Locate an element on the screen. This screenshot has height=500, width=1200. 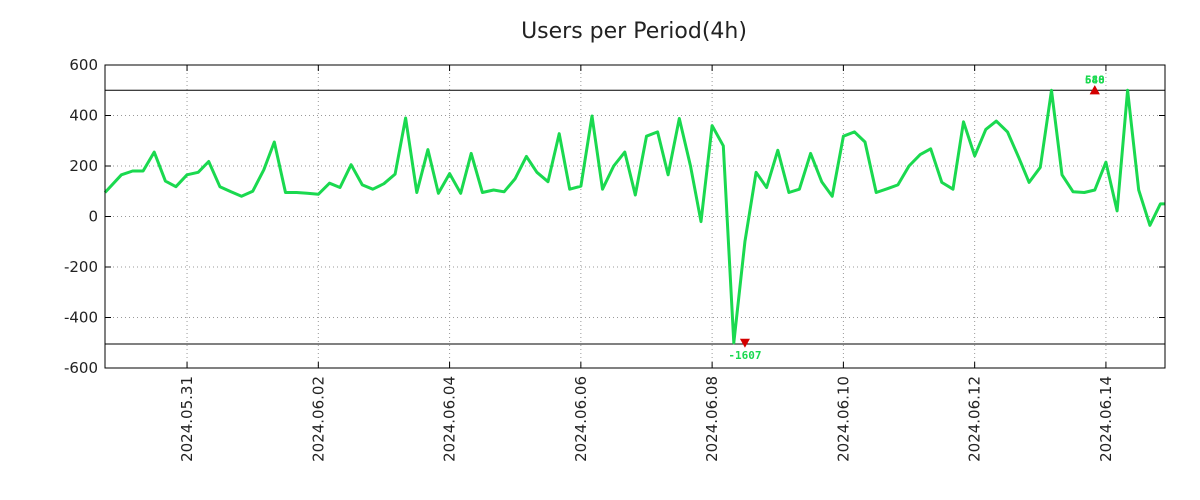
x-tick-label: 2024.05.31 is located at coordinates (187, 419).